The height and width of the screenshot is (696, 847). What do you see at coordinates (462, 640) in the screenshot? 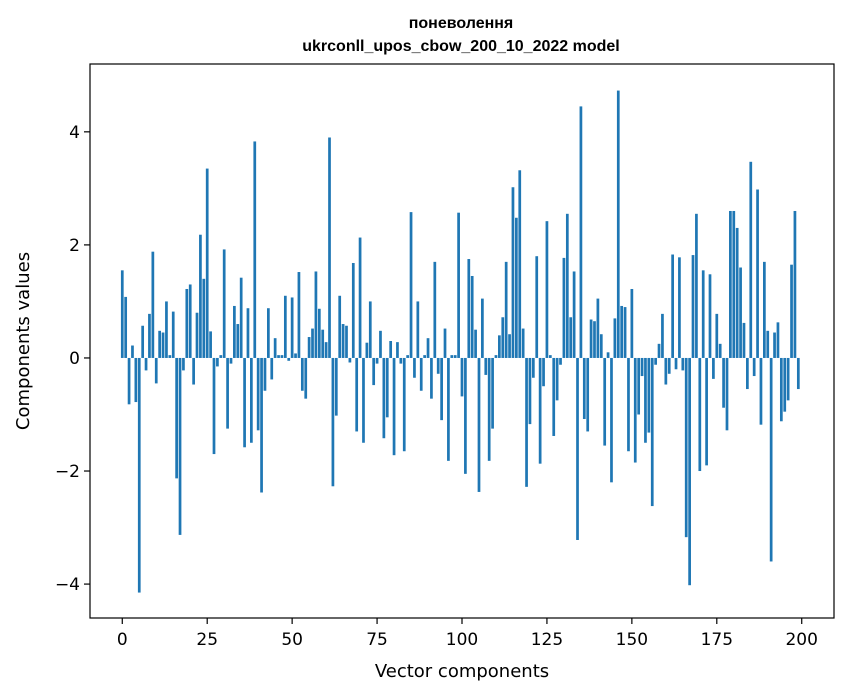
I see `x-tick-label: 100` at bounding box center [462, 640].